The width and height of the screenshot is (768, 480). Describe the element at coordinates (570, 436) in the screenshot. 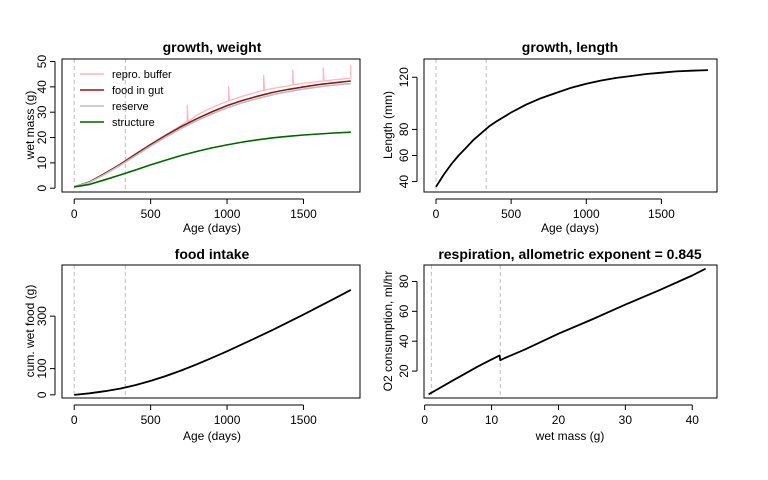

I see `x-axis-label: wet mass (g)` at that location.